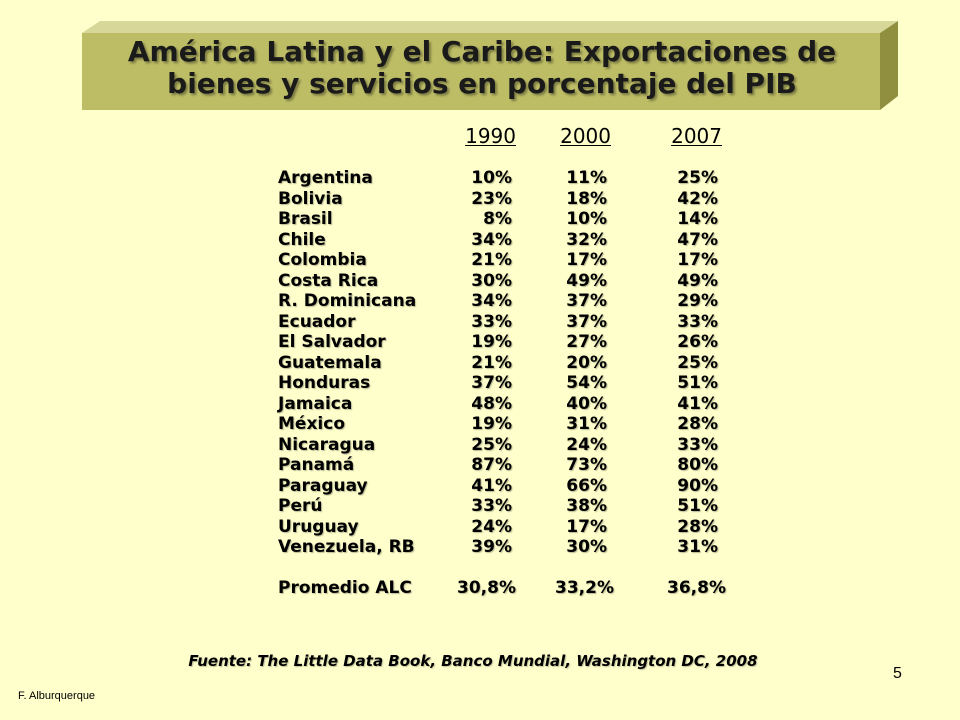 Image resolution: width=960 pixels, height=720 pixels. I want to click on average-row: Promedio ALC 30,8% 33,2% 36,8%, so click(480, 589).